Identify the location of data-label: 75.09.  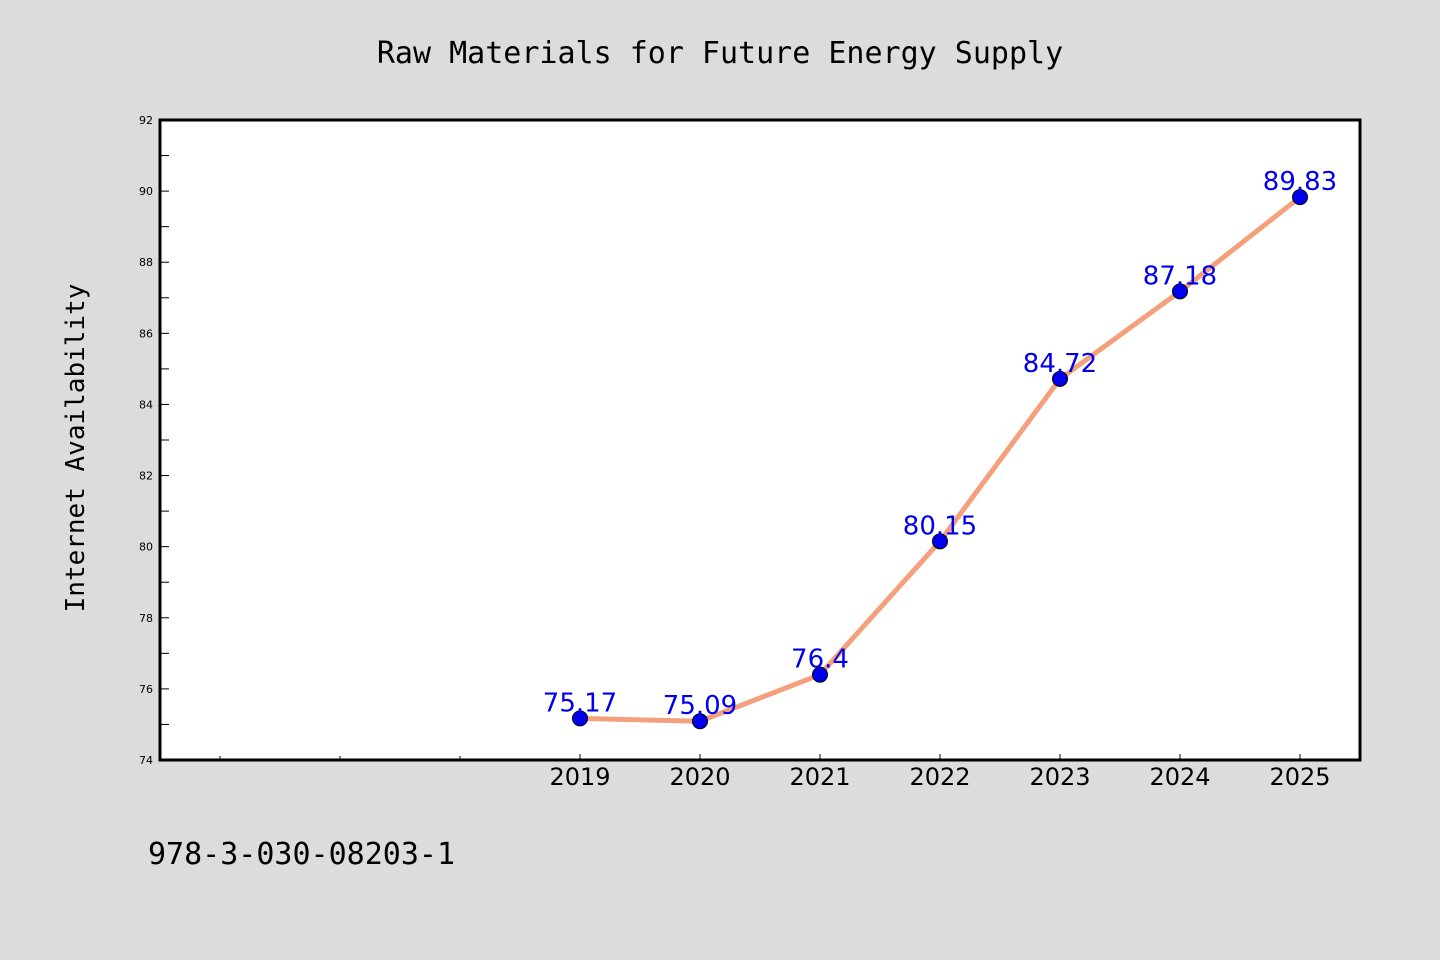
(700, 706).